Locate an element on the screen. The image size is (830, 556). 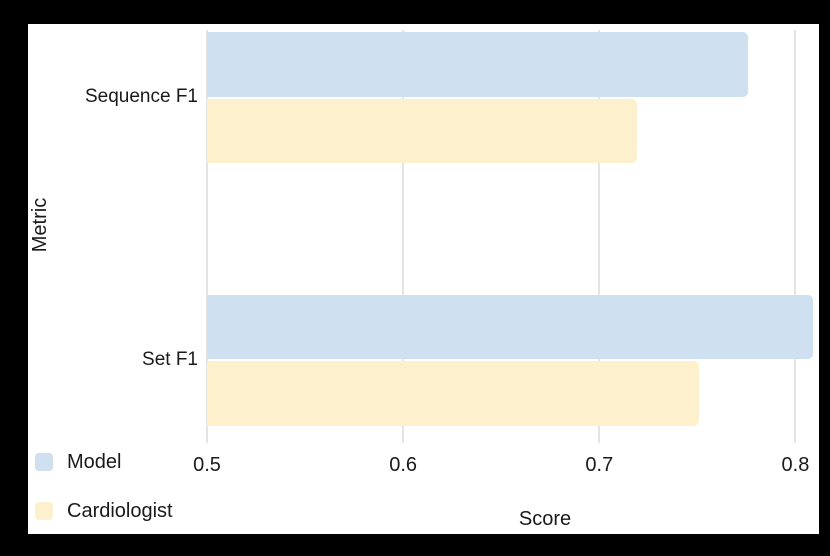
legend-label-model: Model is located at coordinates (94, 462).